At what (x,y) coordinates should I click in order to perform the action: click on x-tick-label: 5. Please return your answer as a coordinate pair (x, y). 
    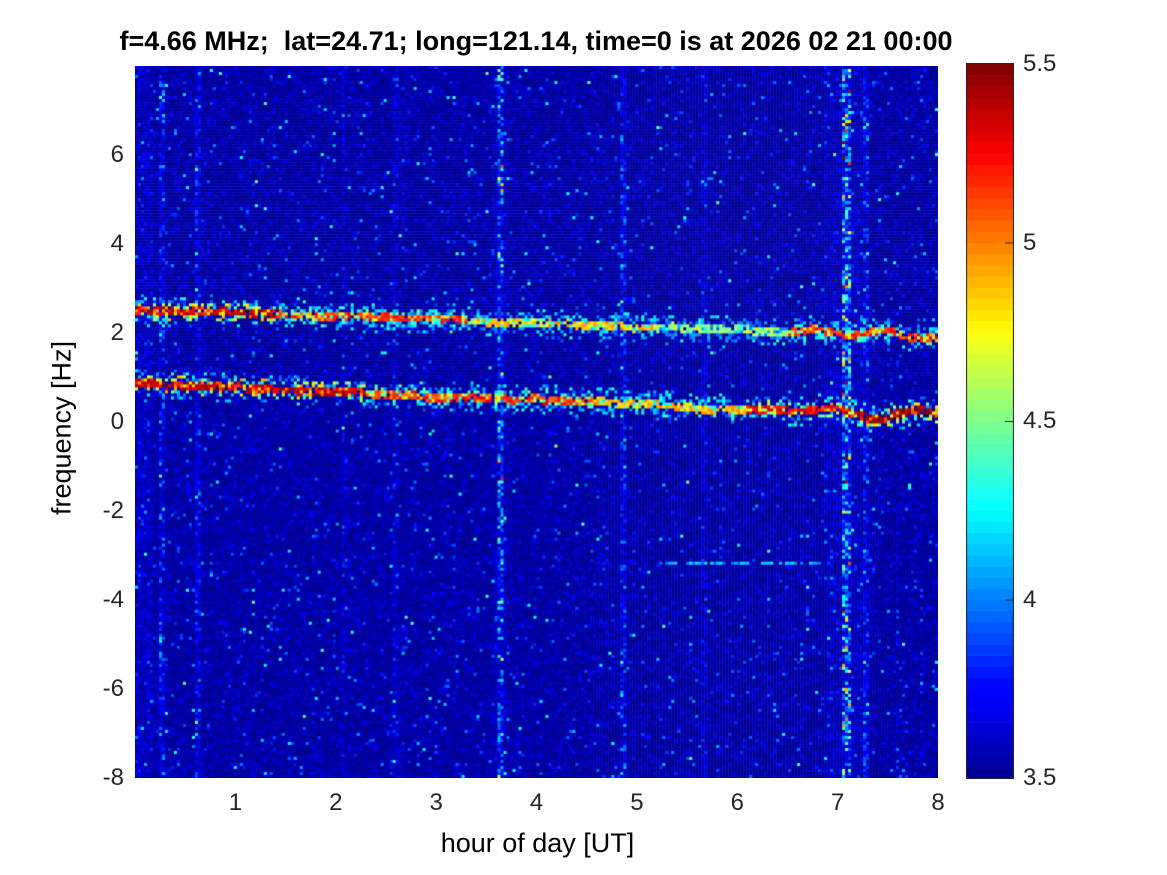
    Looking at the image, I should click on (637, 802).